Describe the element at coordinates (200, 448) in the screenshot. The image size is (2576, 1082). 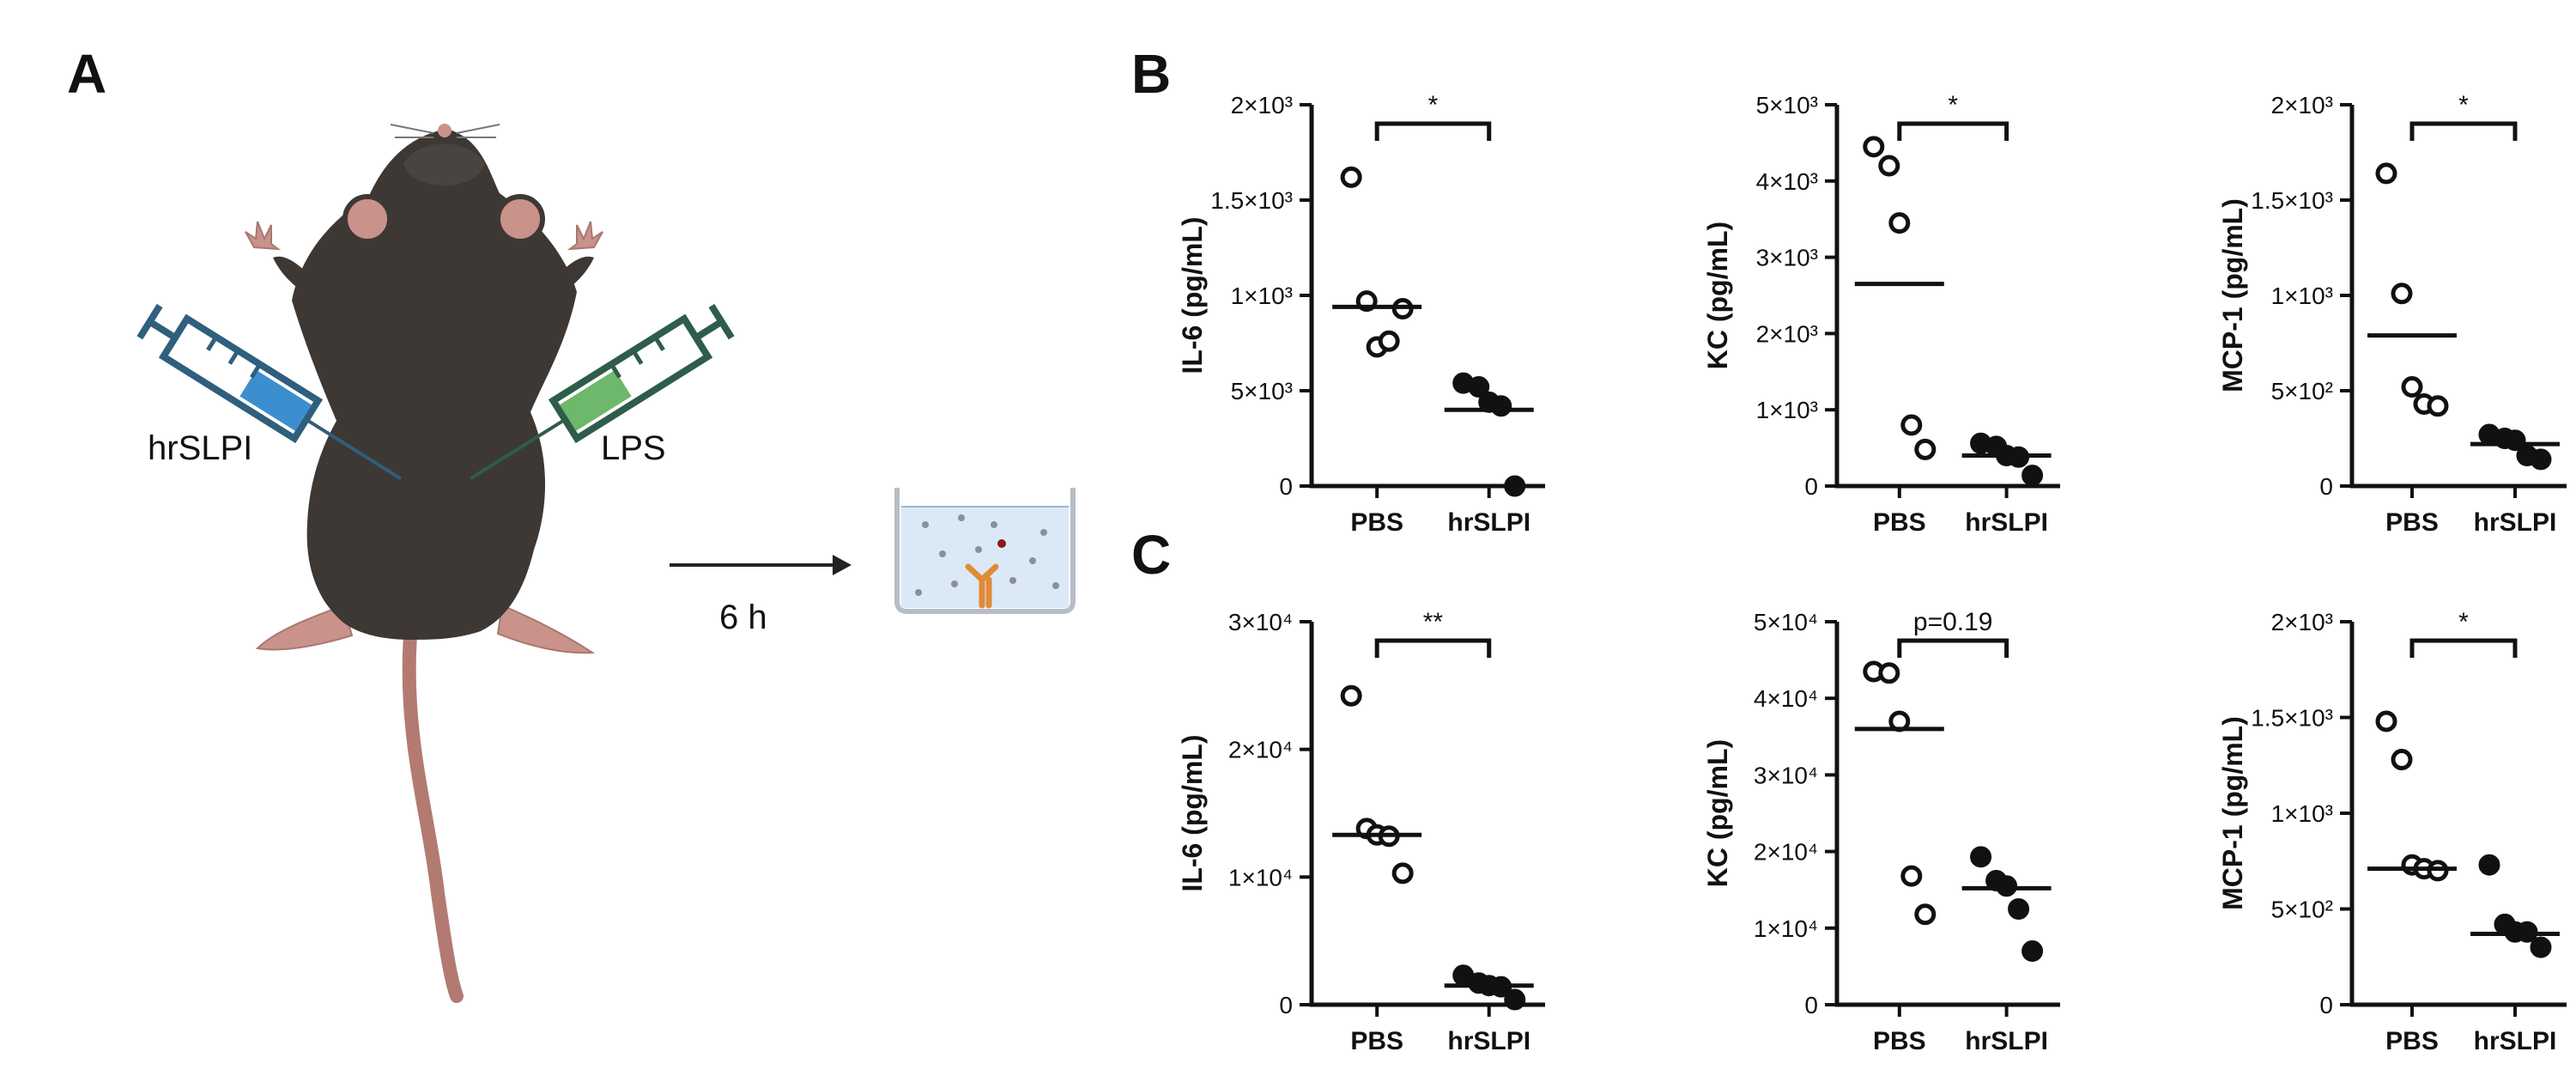
I see `injection-label-left: hrSLPI` at that location.